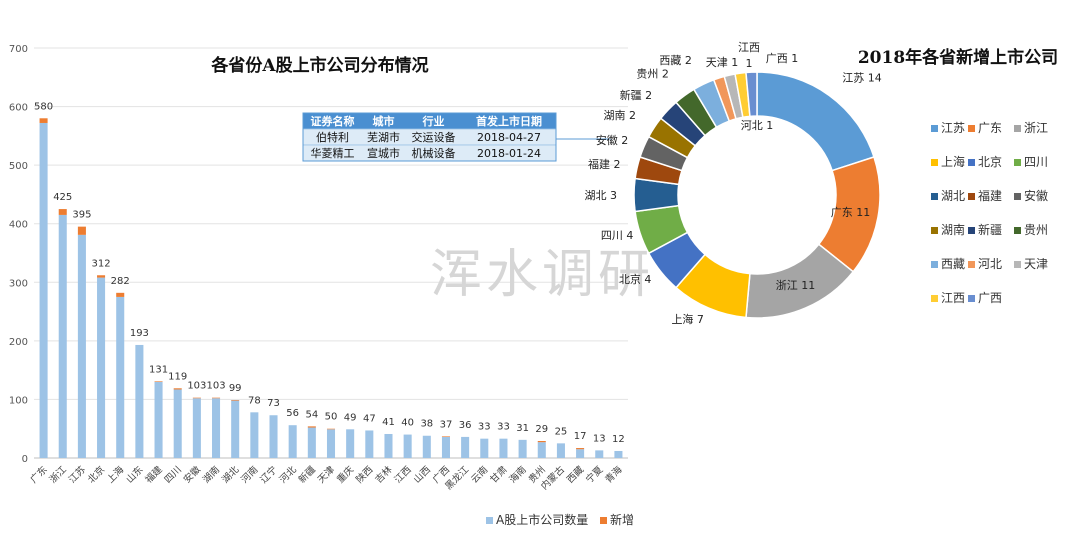  I want to click on x-tick-label: 宁夏, so click(594, 474).